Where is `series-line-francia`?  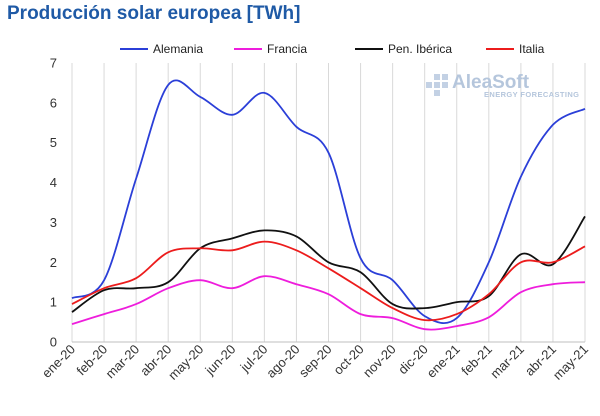
series-line-francia is located at coordinates (328, 303).